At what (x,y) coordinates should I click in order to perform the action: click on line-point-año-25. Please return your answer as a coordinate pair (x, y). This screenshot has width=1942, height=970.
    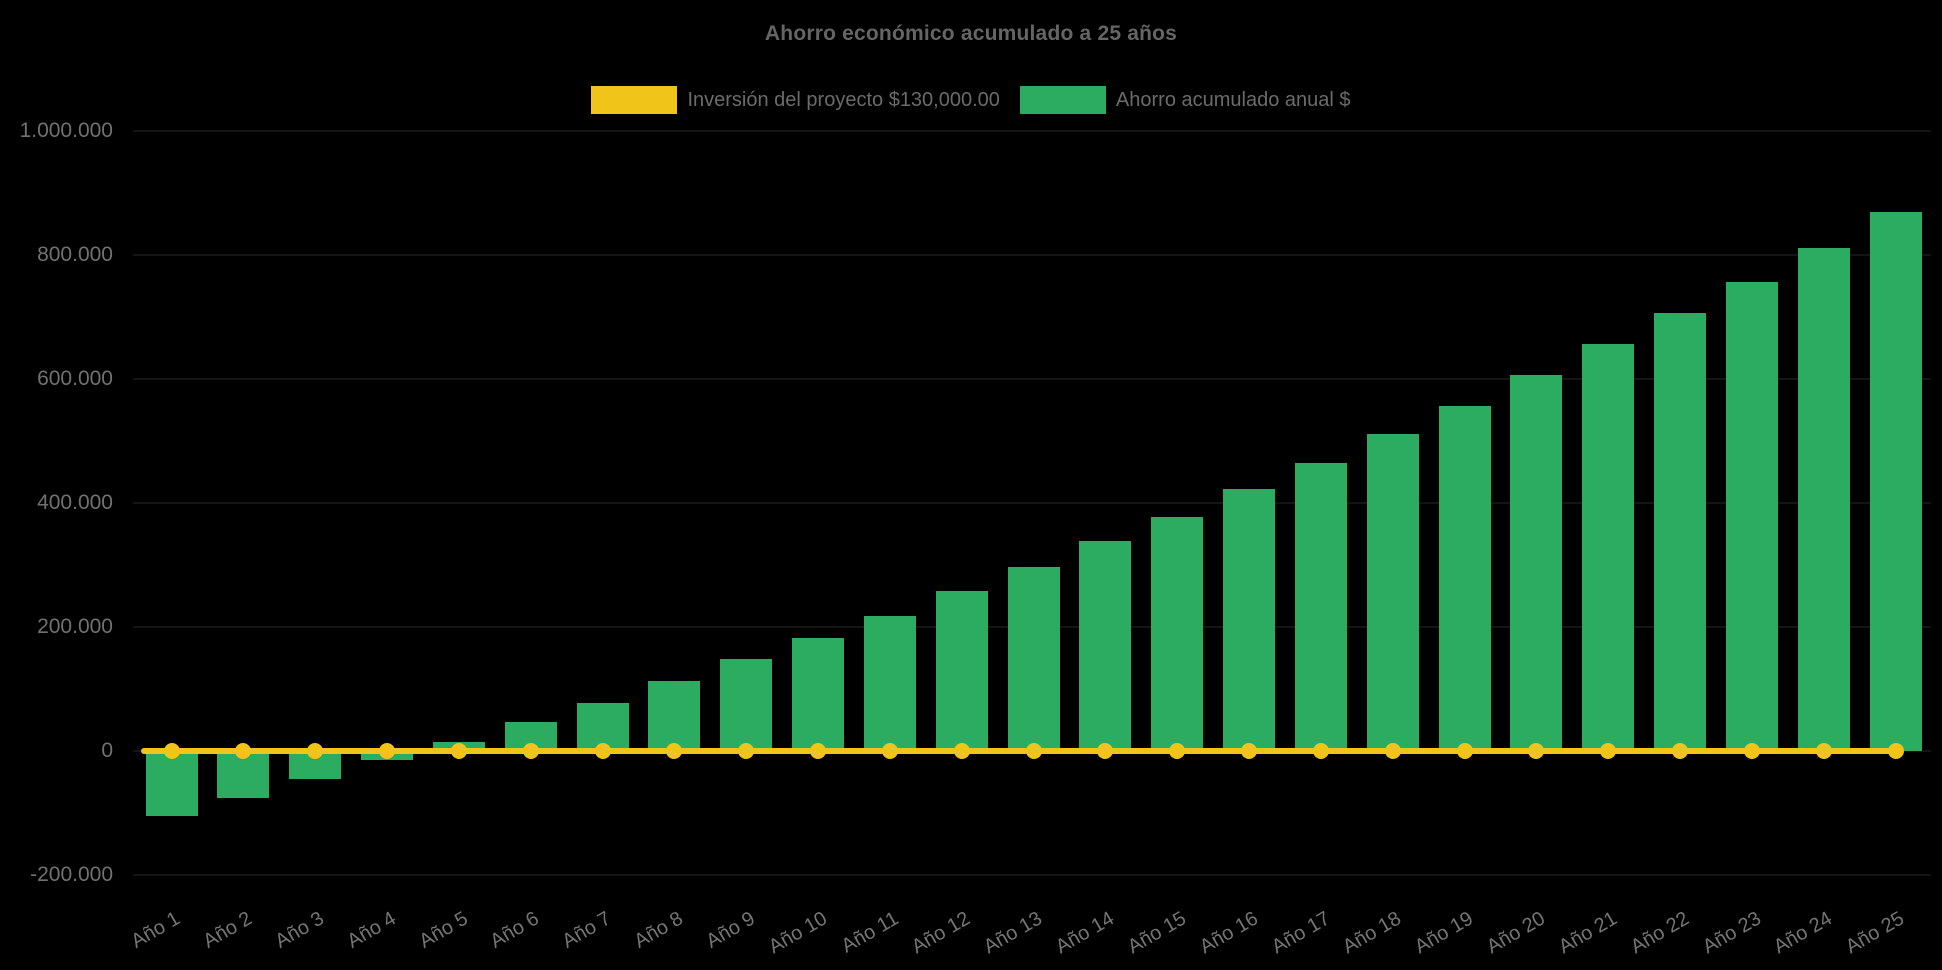
    Looking at the image, I should click on (1895, 751).